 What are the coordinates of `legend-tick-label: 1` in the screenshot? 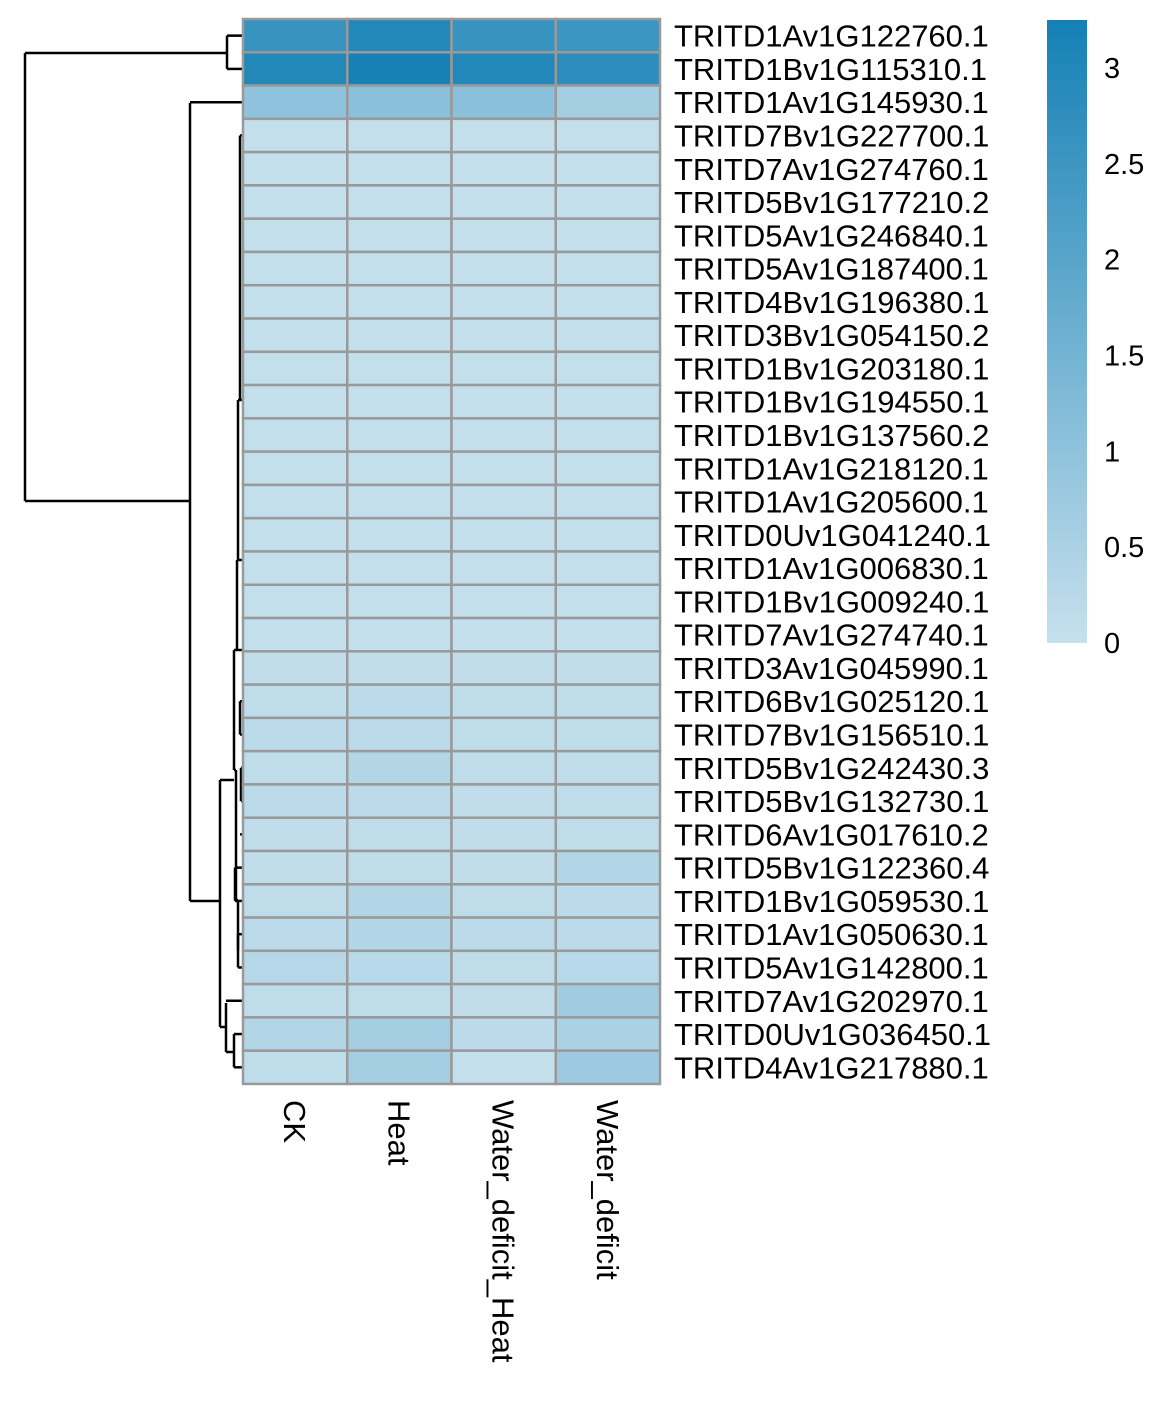 It's located at (1112, 452).